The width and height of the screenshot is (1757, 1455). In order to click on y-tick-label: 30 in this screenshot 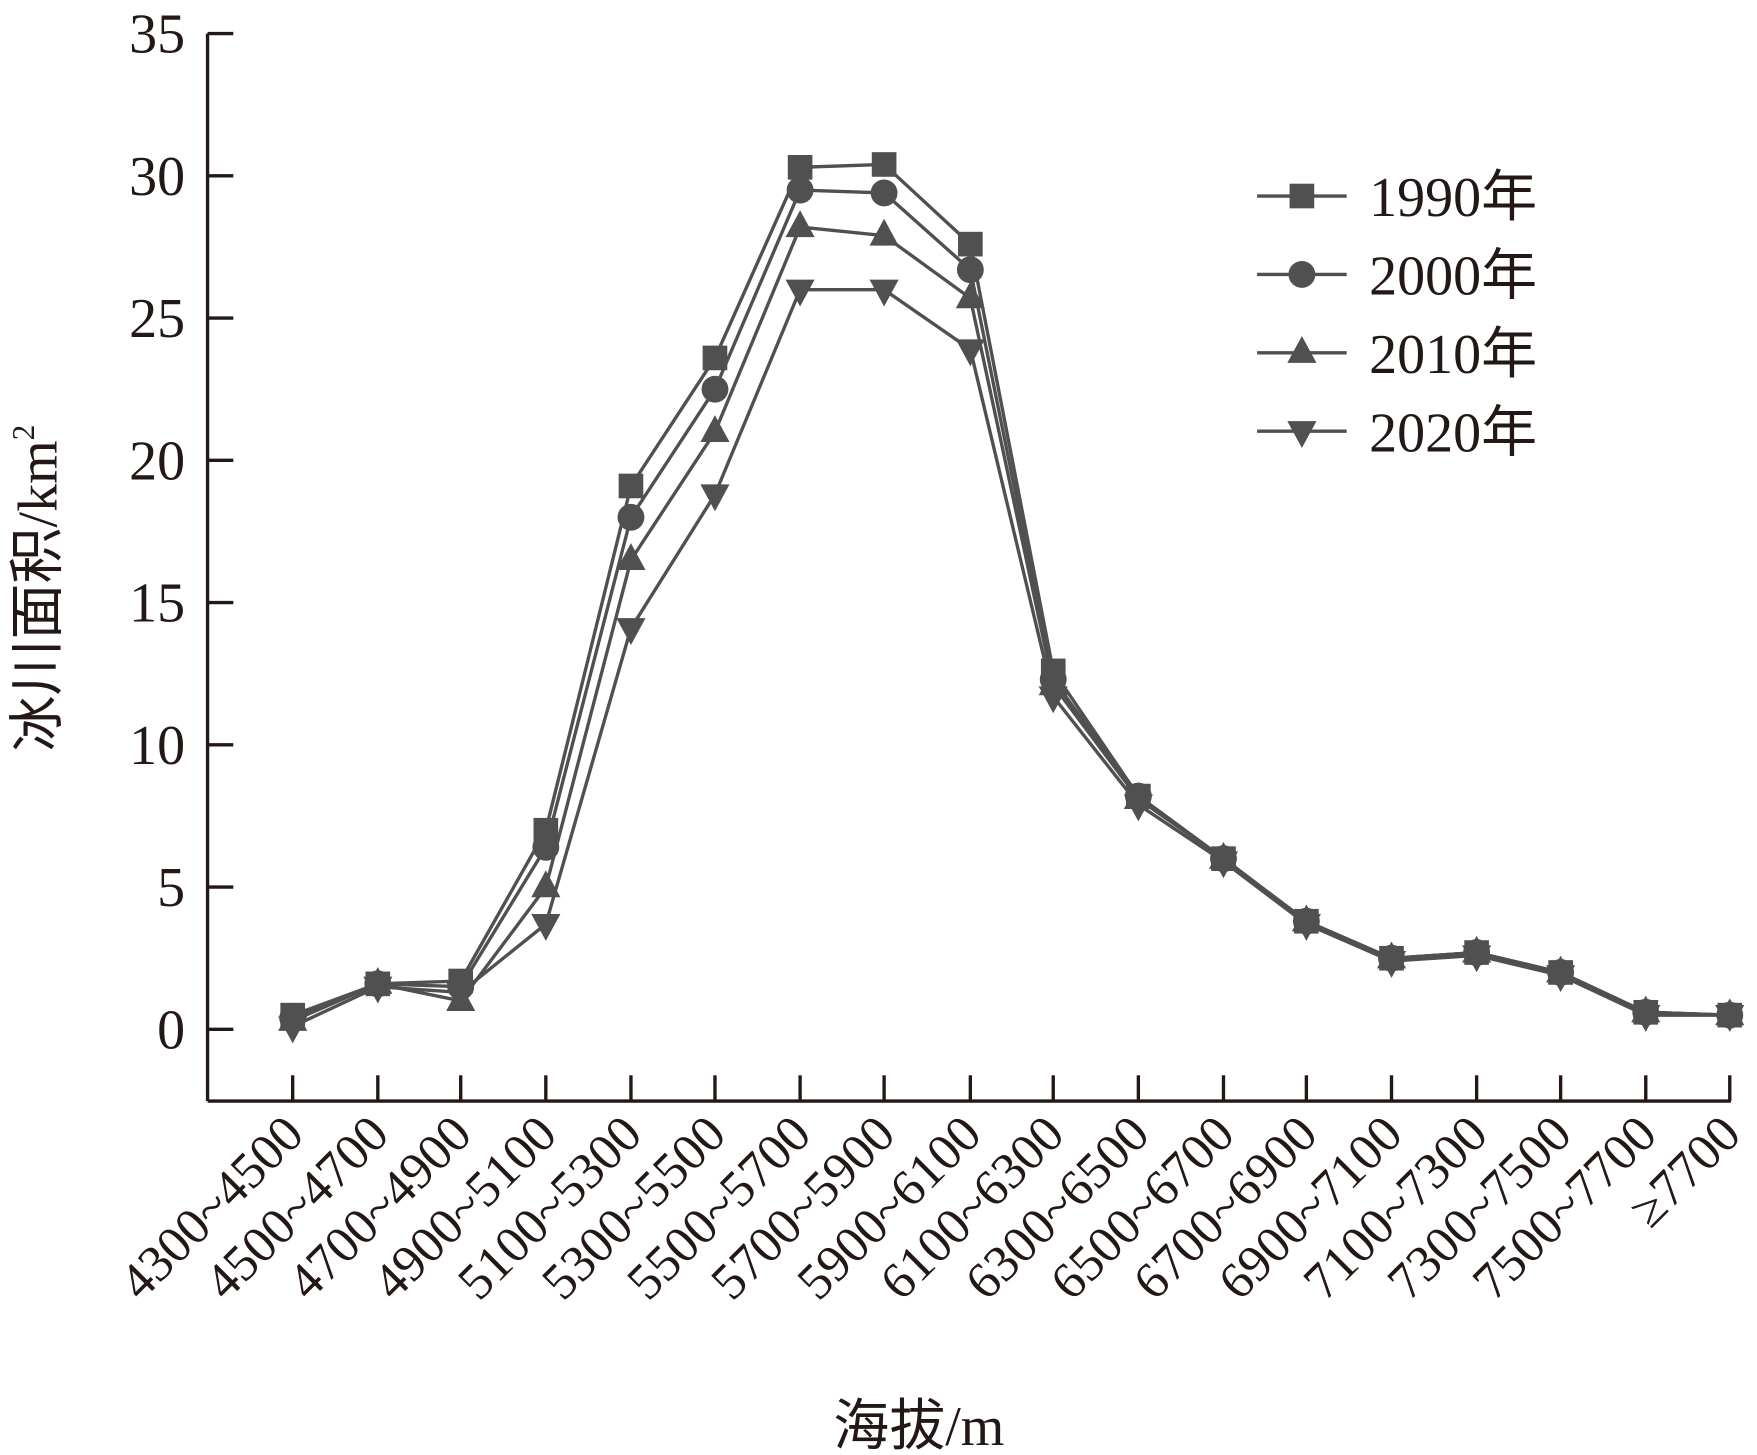, I will do `click(157, 177)`.